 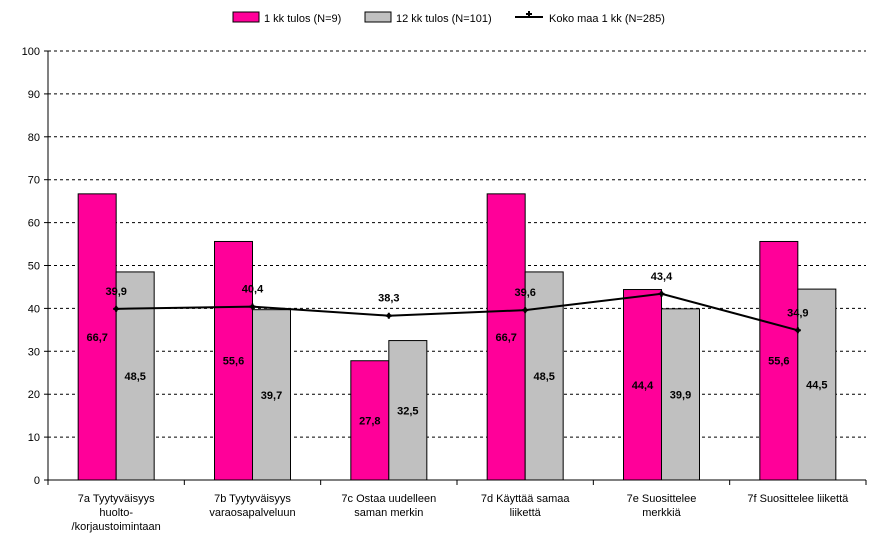 I want to click on x-category-label-line: merkkiä, so click(x=661, y=513).